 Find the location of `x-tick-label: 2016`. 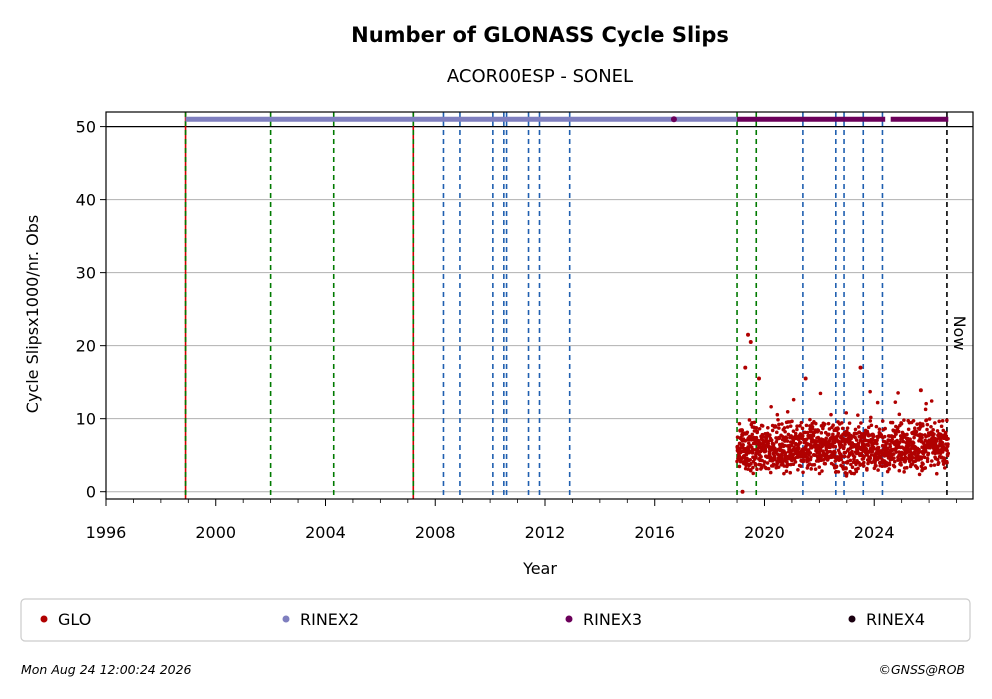

x-tick-label: 2016 is located at coordinates (654, 532).